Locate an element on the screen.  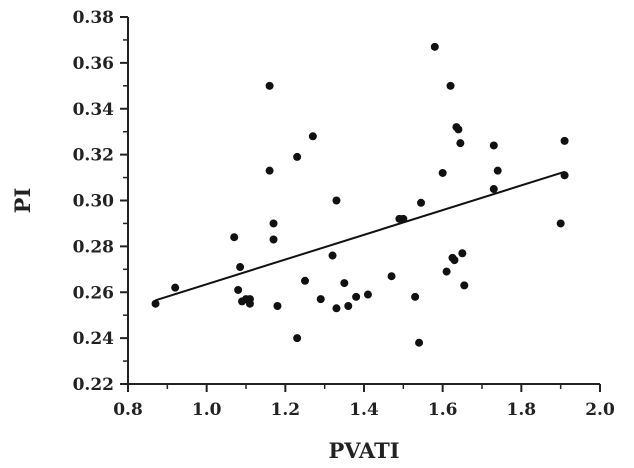
x-tick-label: 1.4 is located at coordinates (364, 410).